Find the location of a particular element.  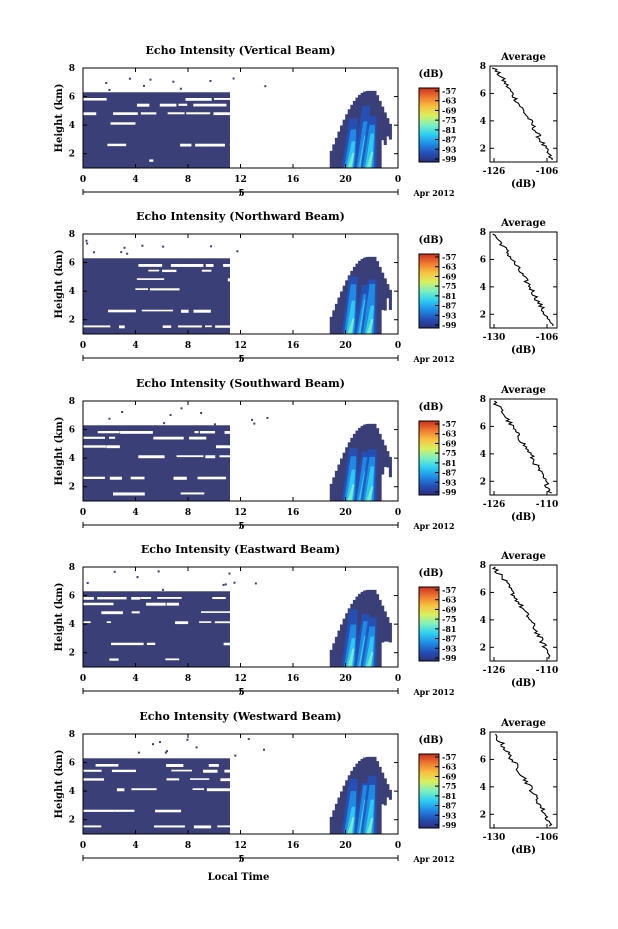

colorbar-tick-label: -99 is located at coordinates (449, 159).